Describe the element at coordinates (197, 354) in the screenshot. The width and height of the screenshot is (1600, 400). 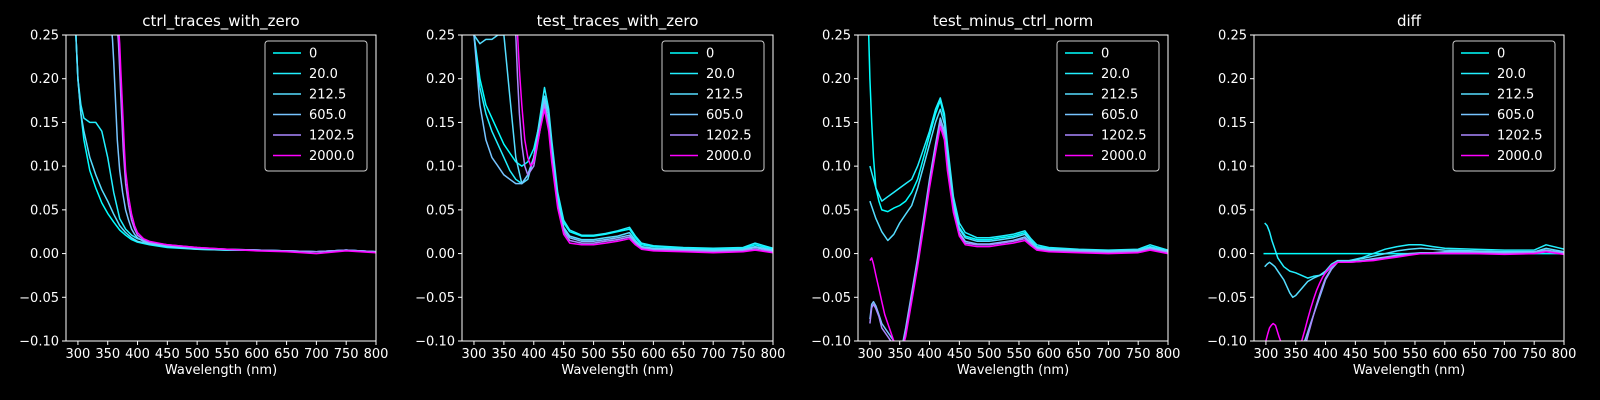
I see `x-tick-label: 500` at that location.